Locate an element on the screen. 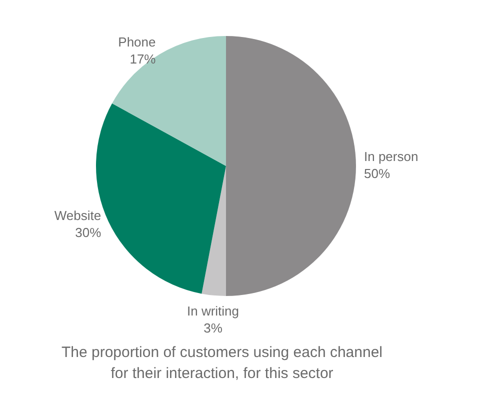 This screenshot has height=420, width=478. slice-label: Phone is located at coordinates (137, 42).